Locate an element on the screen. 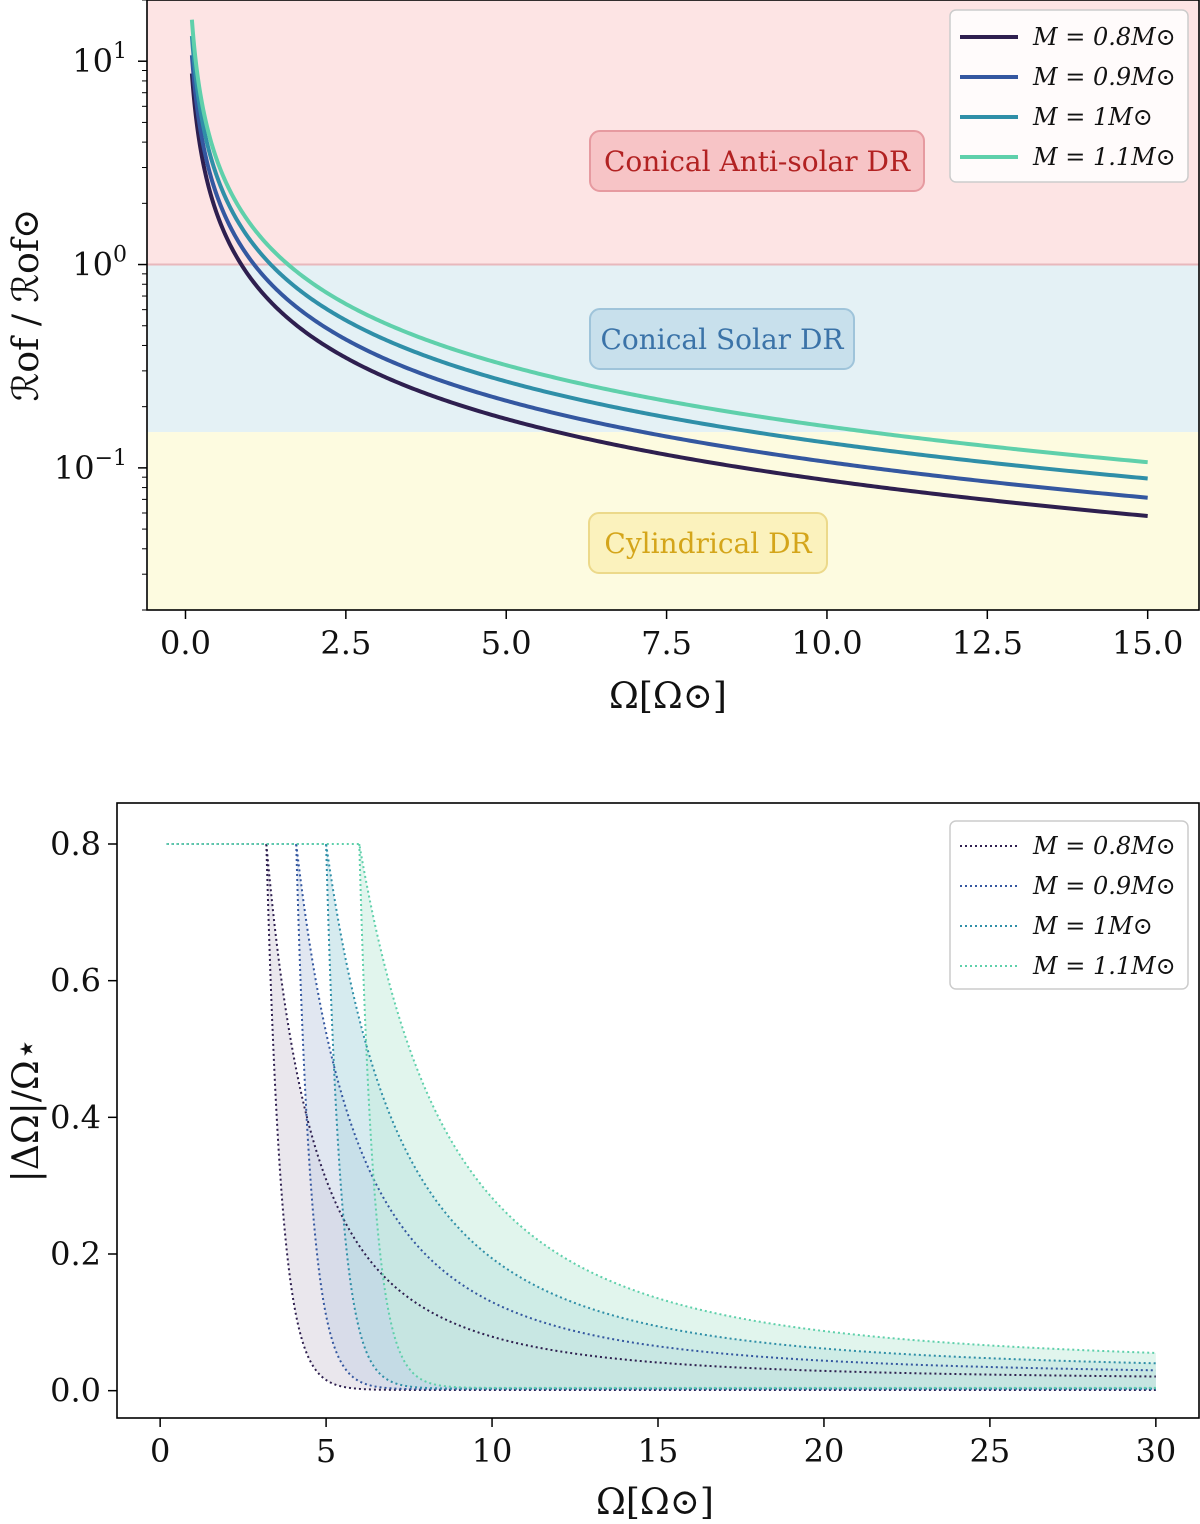 This screenshot has width=1200, height=1524. top-x-tick-label: 10.0 is located at coordinates (826, 643).